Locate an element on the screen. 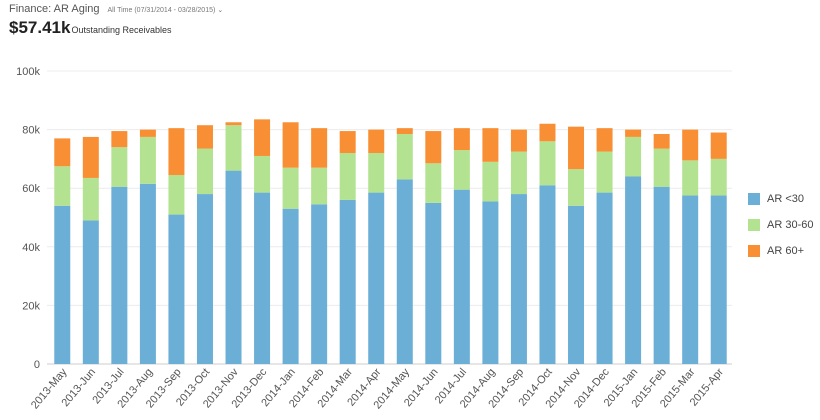  chart-legend: AR <30 AR 30-60 AR 60+ is located at coordinates (780, 231).